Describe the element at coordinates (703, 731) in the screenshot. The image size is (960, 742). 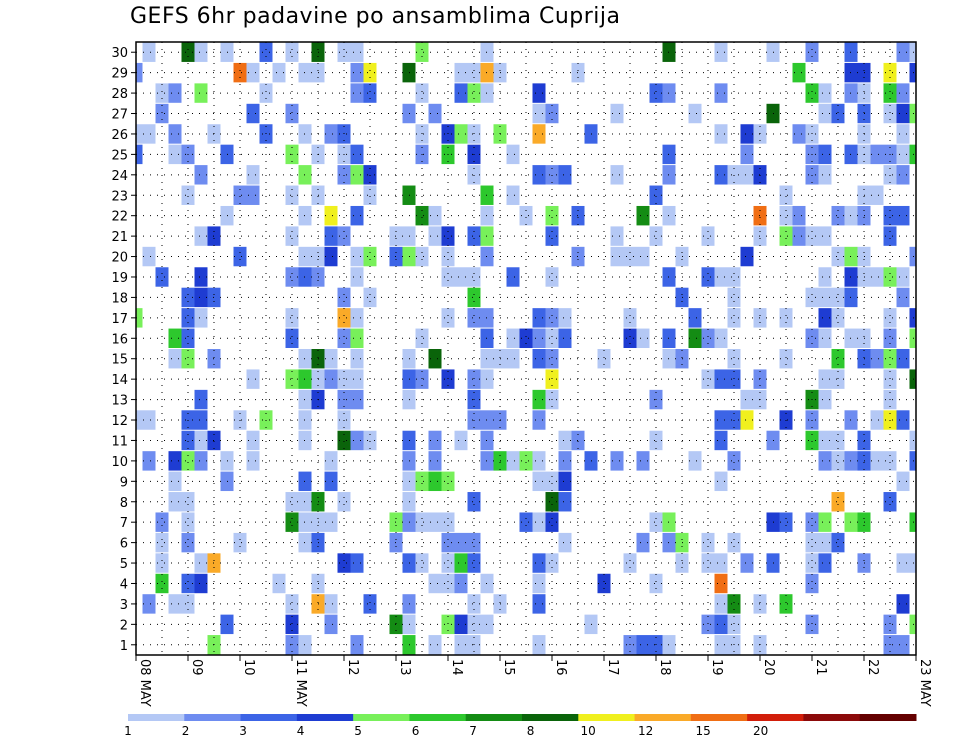
I see `colorbar-label: 15` at that location.